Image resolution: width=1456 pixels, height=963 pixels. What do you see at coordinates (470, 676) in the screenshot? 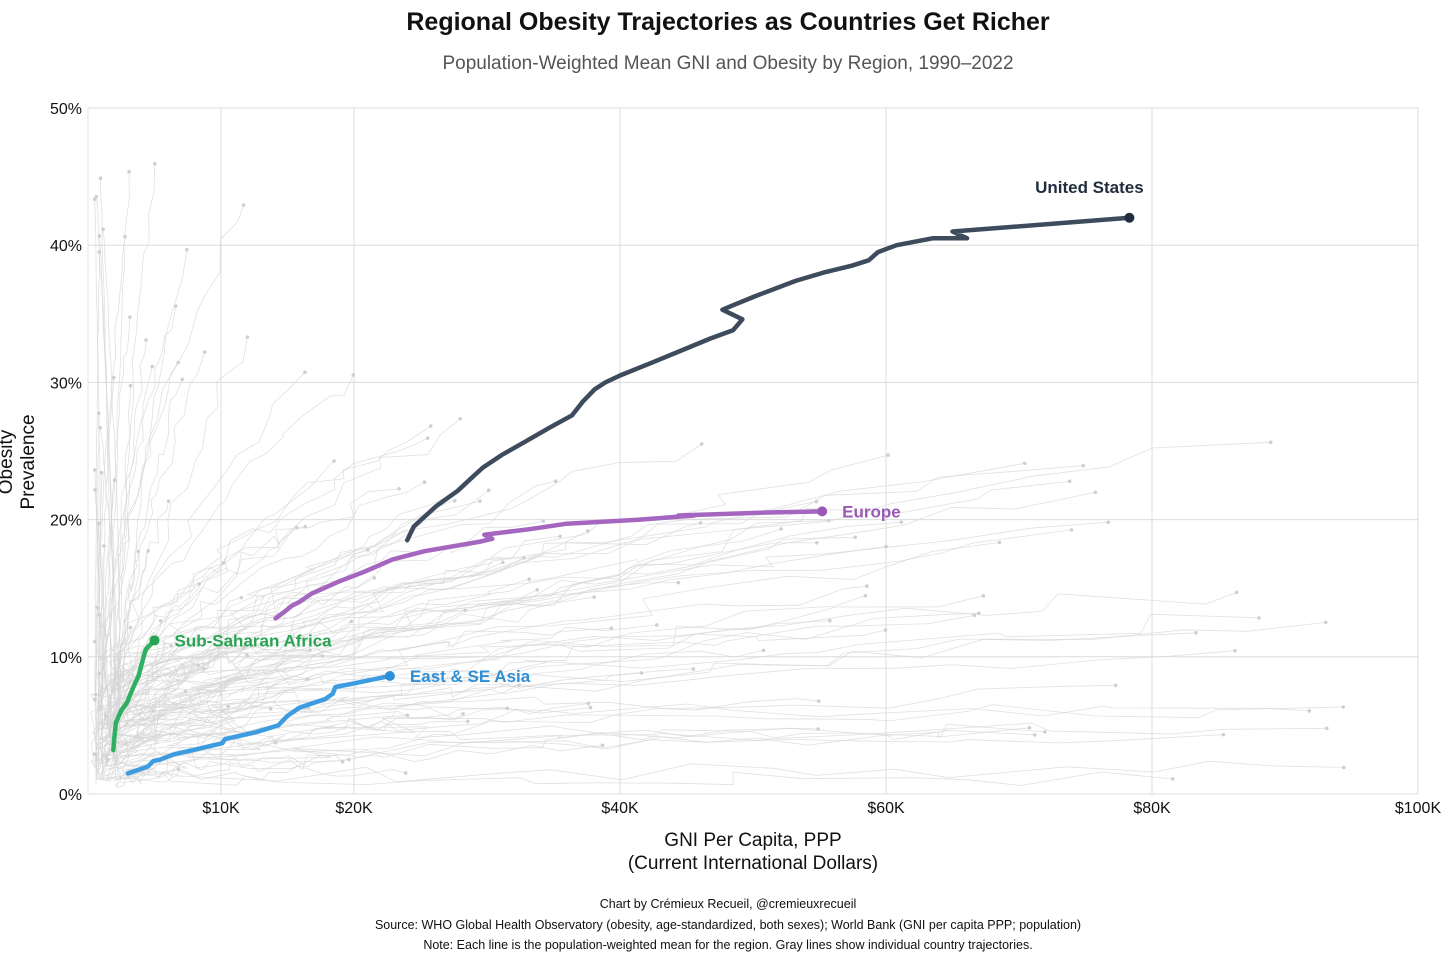
I see `series-label: East & SE Asia` at bounding box center [470, 676].